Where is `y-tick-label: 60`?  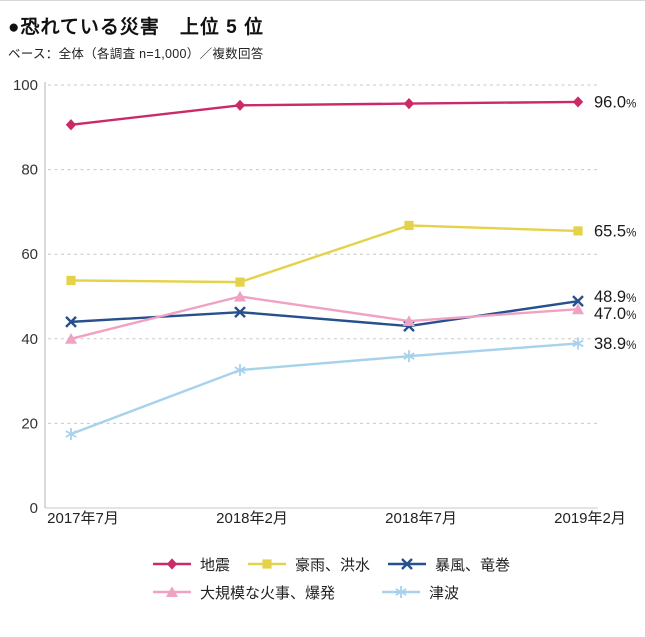 y-tick-label: 60 is located at coordinates (29, 254).